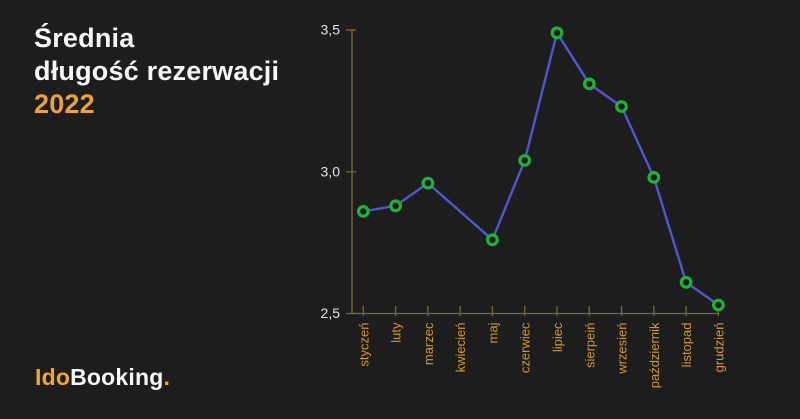  Describe the element at coordinates (428, 343) in the screenshot. I see `x-tick-label: marzec` at that location.